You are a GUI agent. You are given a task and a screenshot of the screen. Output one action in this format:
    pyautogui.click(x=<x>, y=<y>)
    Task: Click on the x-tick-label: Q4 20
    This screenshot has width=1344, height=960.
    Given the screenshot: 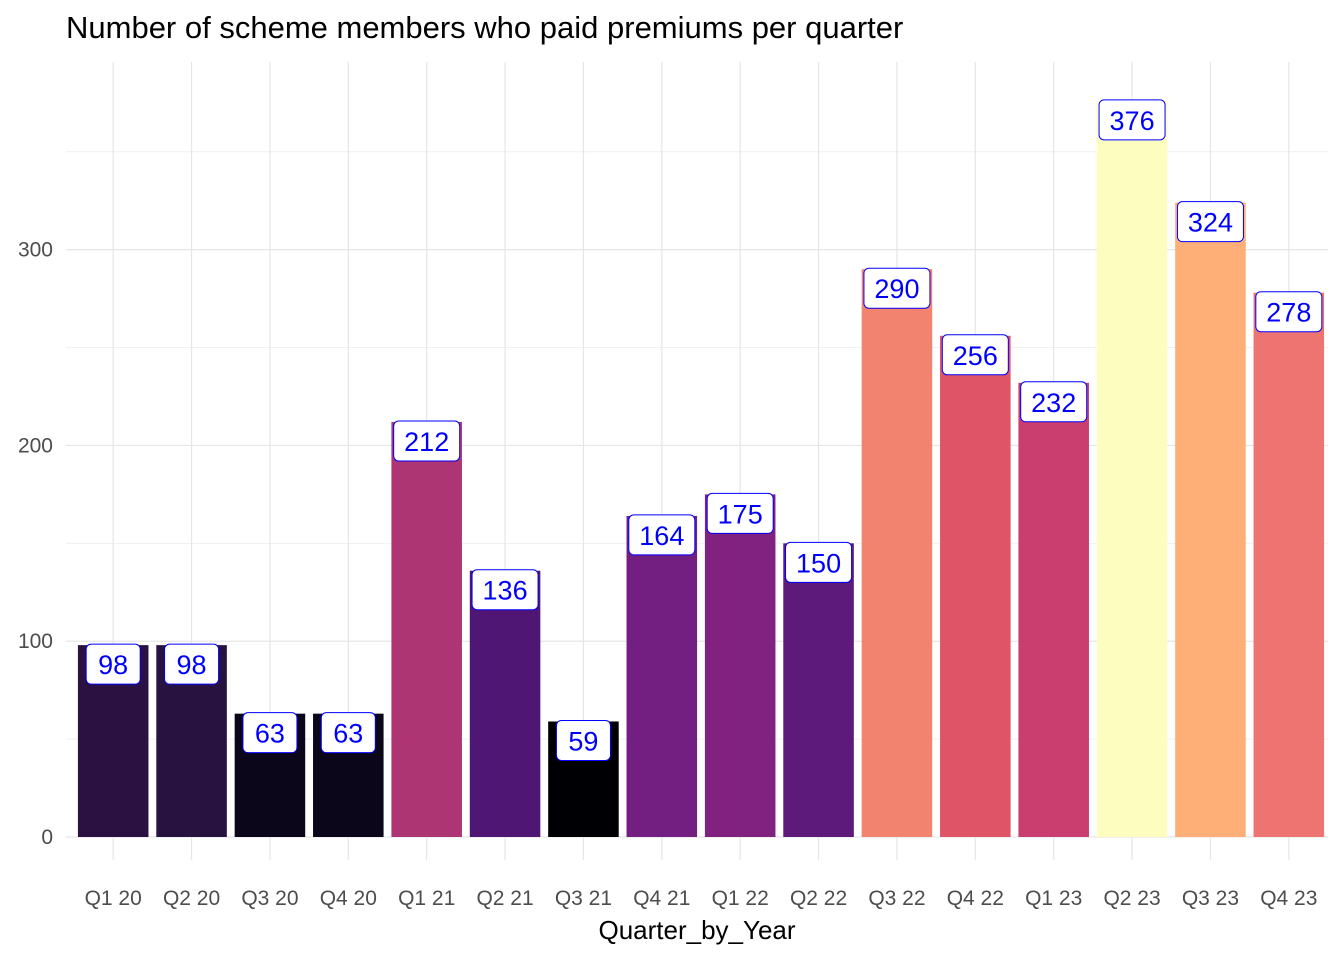 What is the action you would take?
    pyautogui.click(x=348, y=898)
    